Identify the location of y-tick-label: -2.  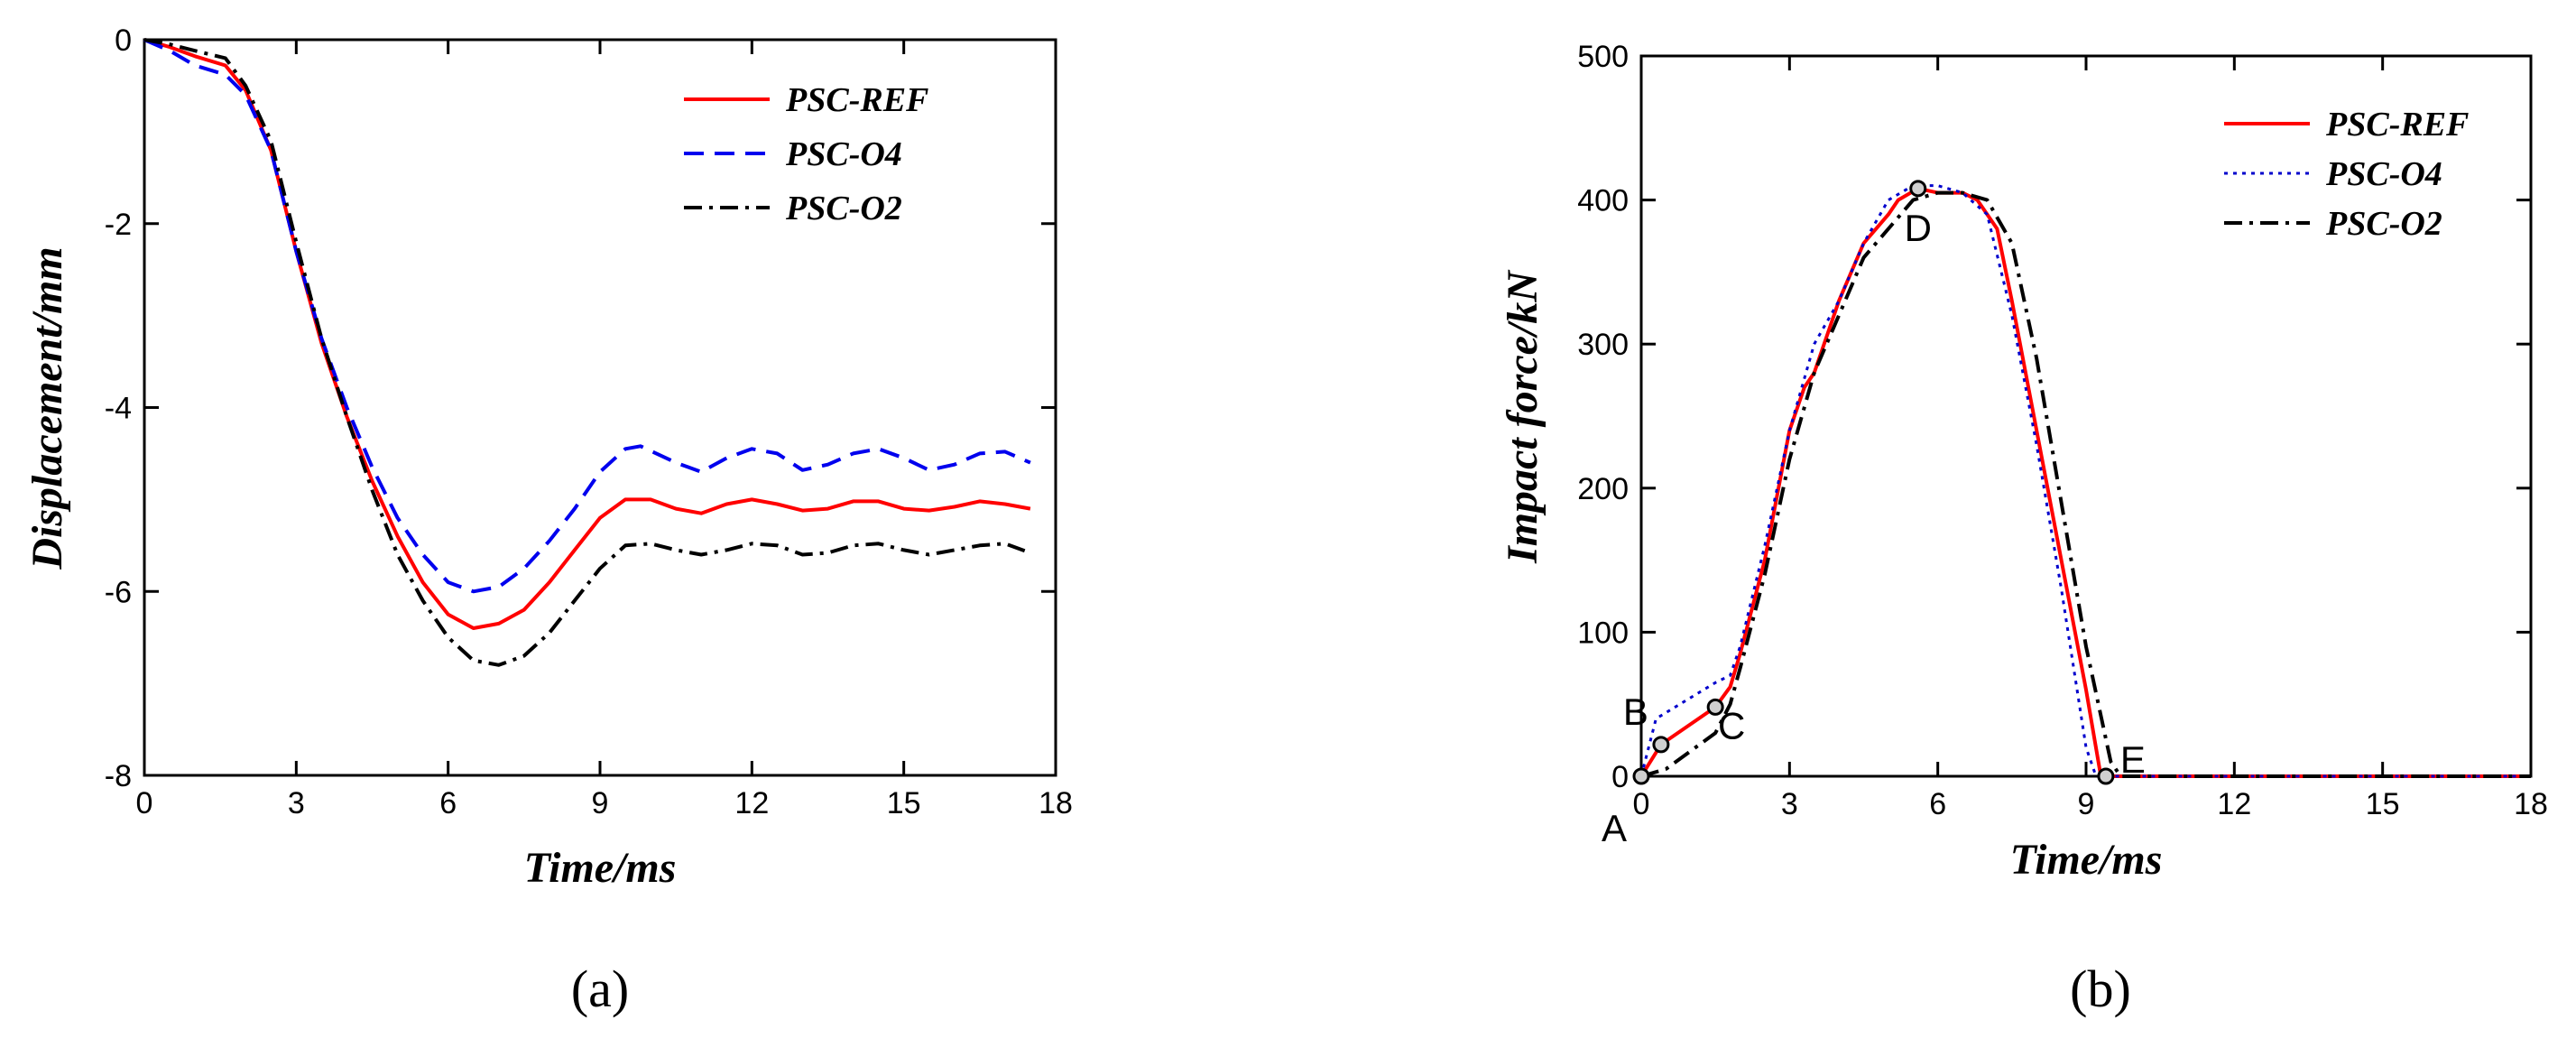
(119, 225).